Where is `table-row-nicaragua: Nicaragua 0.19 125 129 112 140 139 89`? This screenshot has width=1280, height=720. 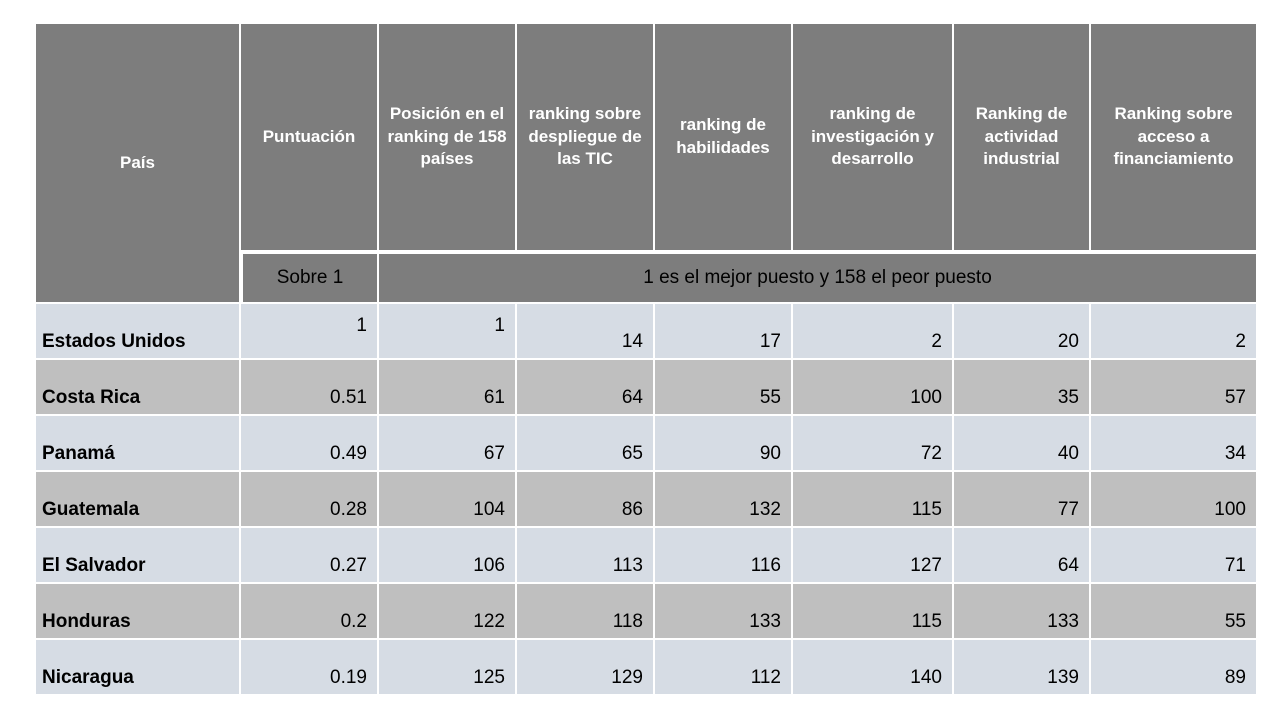
table-row-nicaragua: Nicaragua 0.19 125 129 112 140 139 89 is located at coordinates (646, 667).